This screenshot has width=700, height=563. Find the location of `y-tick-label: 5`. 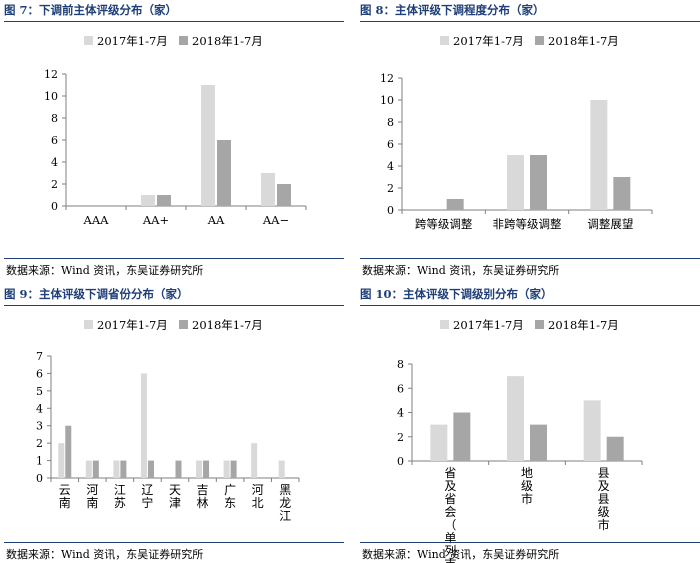

y-tick-label: 5 is located at coordinates (39, 391).